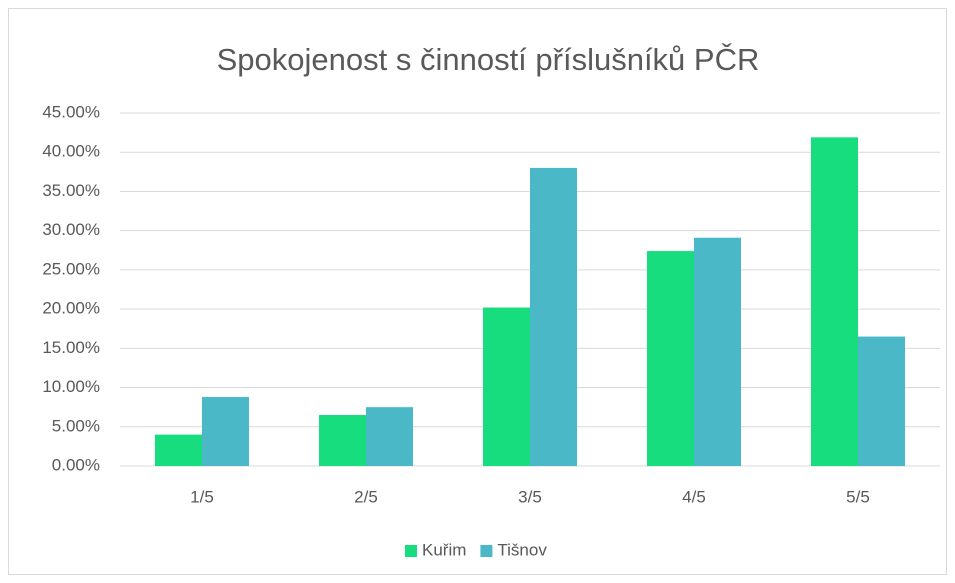 The width and height of the screenshot is (955, 583). I want to click on y-tick-label: 40.00%, so click(71, 151).